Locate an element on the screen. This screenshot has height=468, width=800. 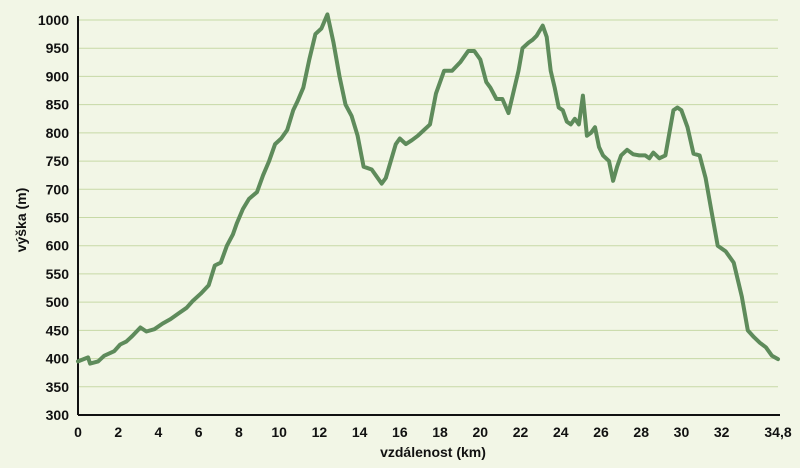
y-tick-label: 450 is located at coordinates (58, 330).